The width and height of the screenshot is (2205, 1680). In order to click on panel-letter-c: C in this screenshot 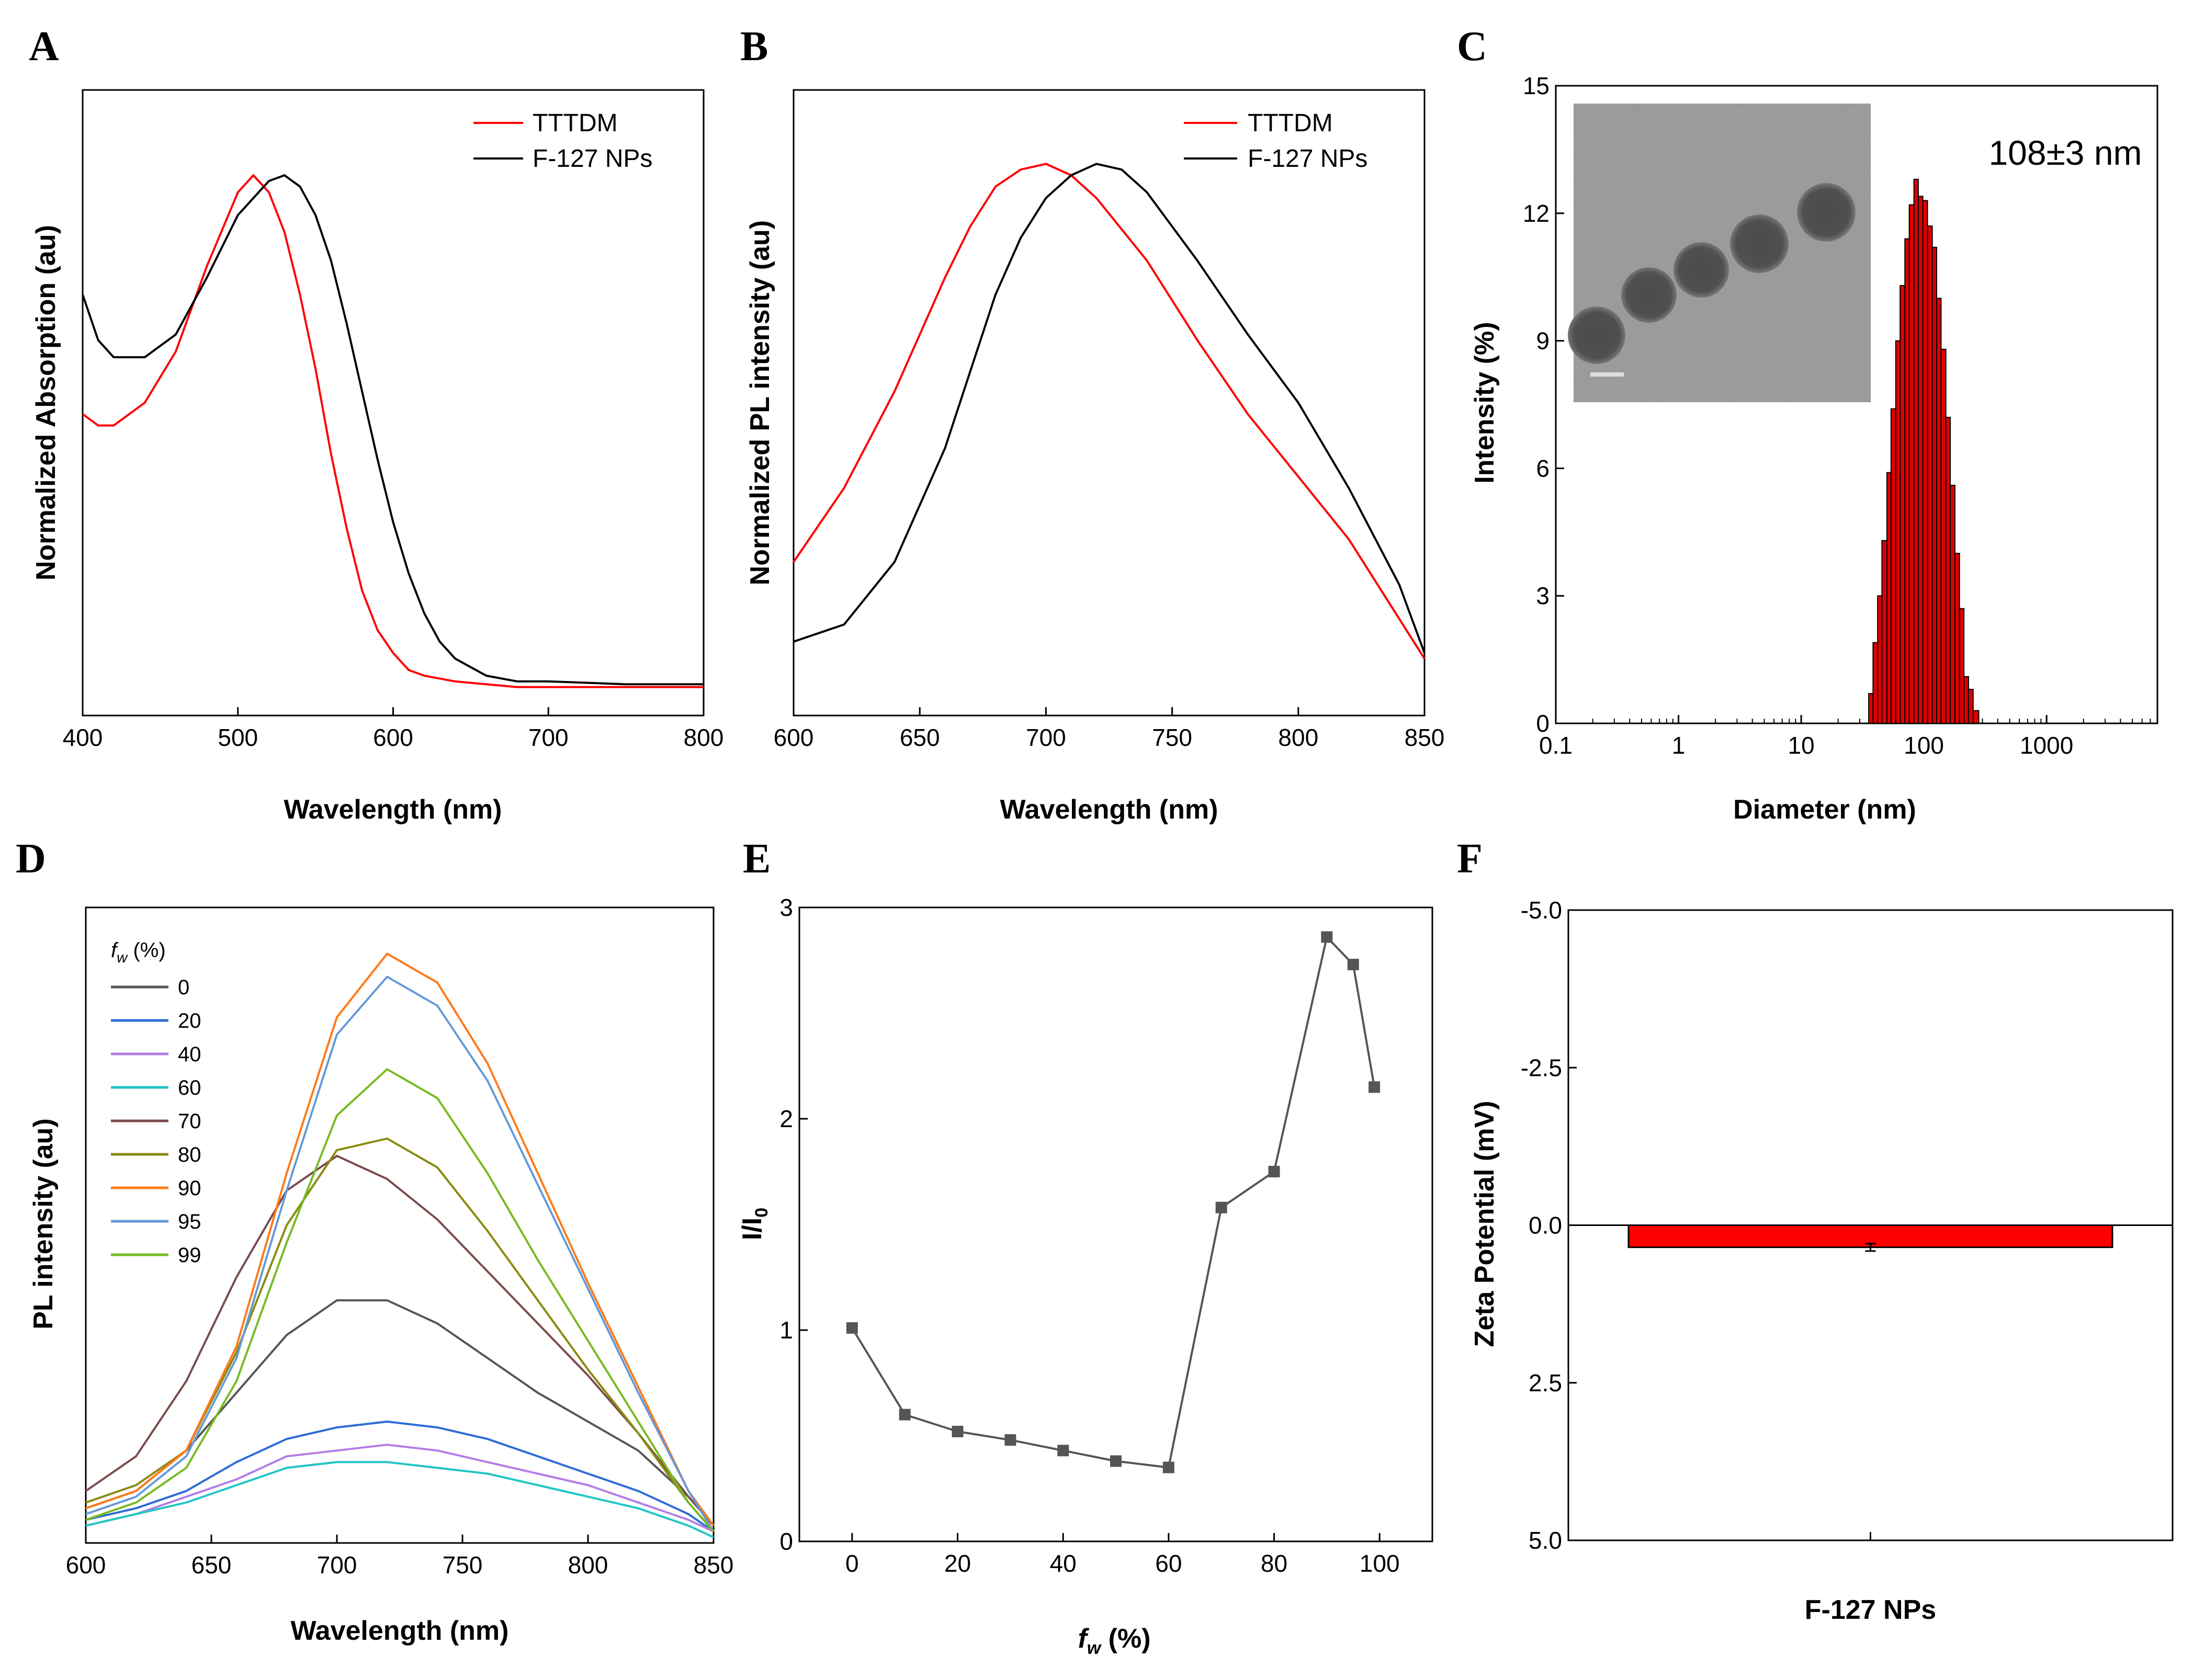, I will do `click(1472, 47)`.